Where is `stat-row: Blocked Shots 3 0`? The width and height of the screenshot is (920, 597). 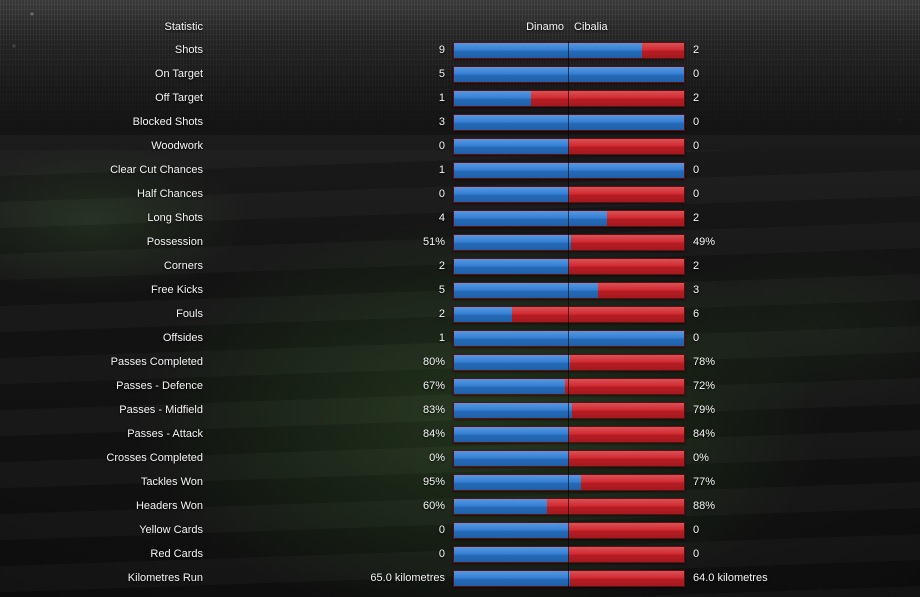
stat-row: Blocked Shots 3 0 is located at coordinates (460, 122).